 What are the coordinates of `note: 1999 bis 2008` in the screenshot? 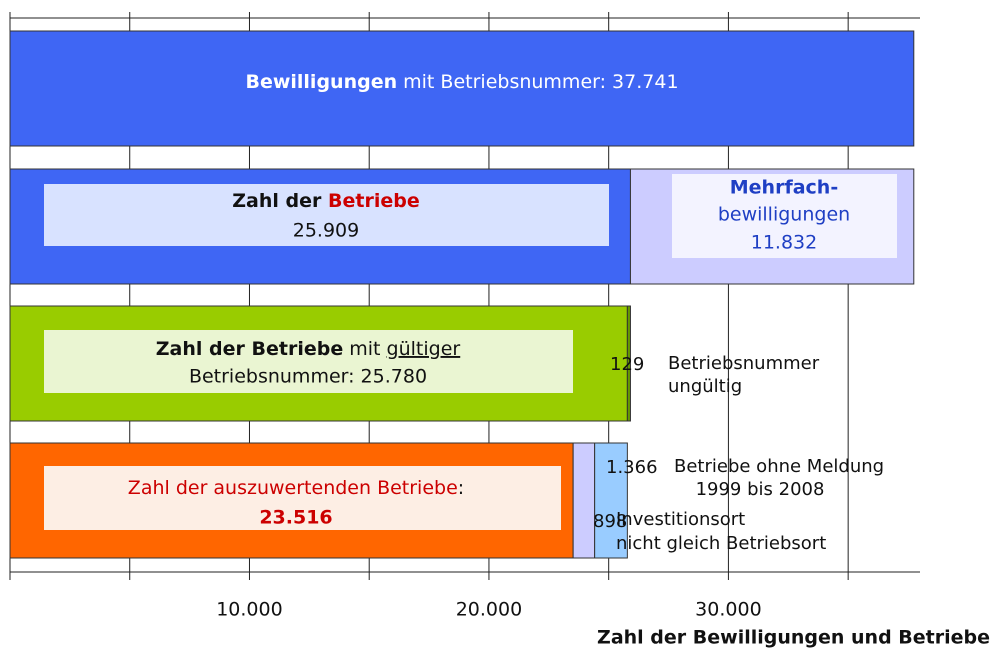 It's located at (760, 489).